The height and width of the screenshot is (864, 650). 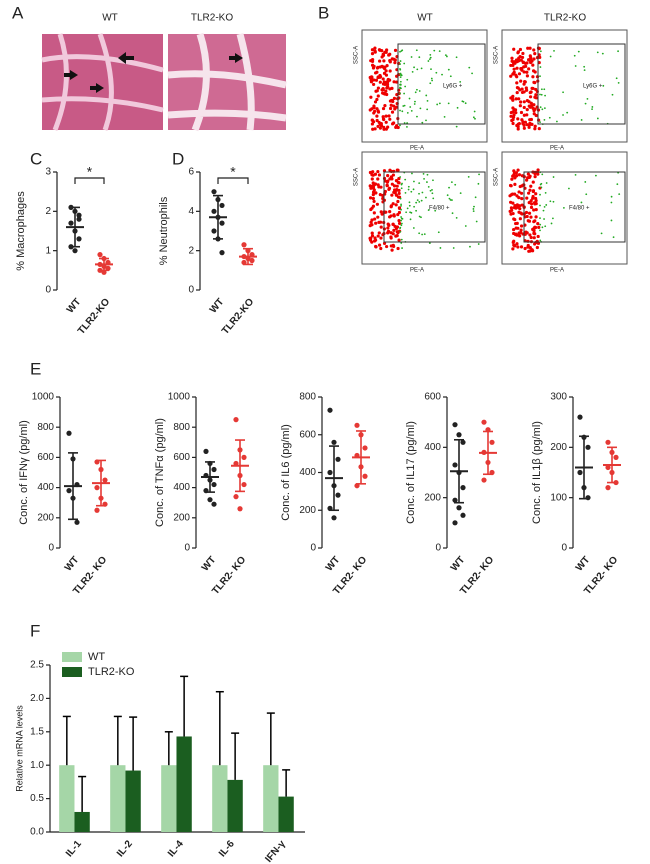 I want to click on y-axis-label: Relative mRNA levels, so click(x=19, y=748).